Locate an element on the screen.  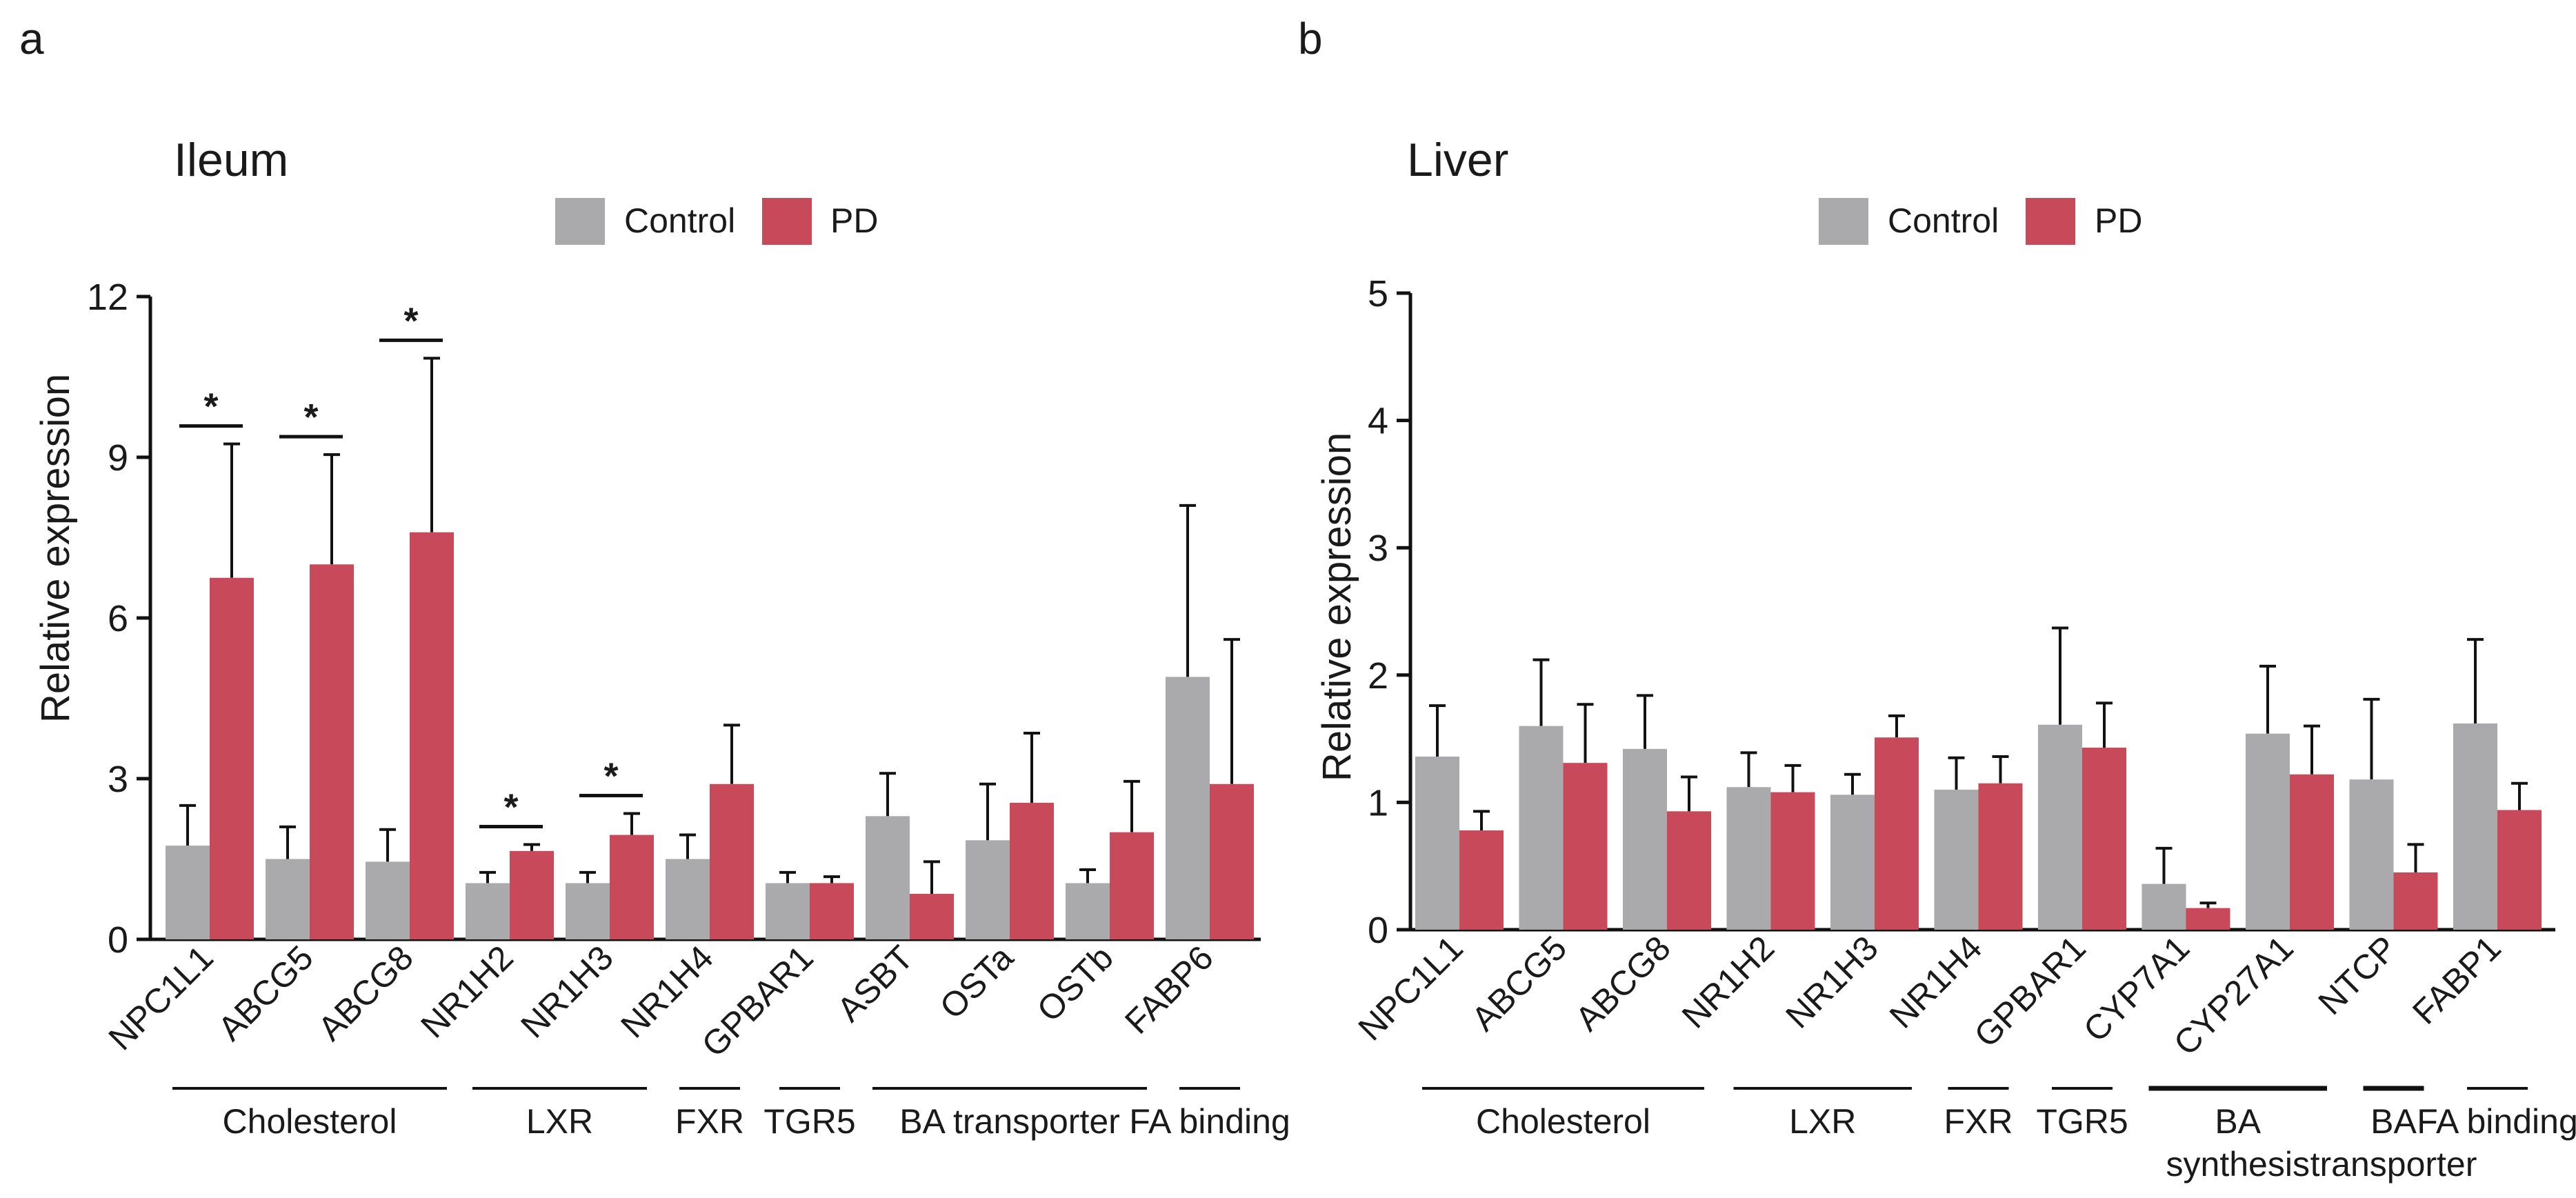
x-tick-label-liver-nr1h2: NR1H2 is located at coordinates (1728, 982).